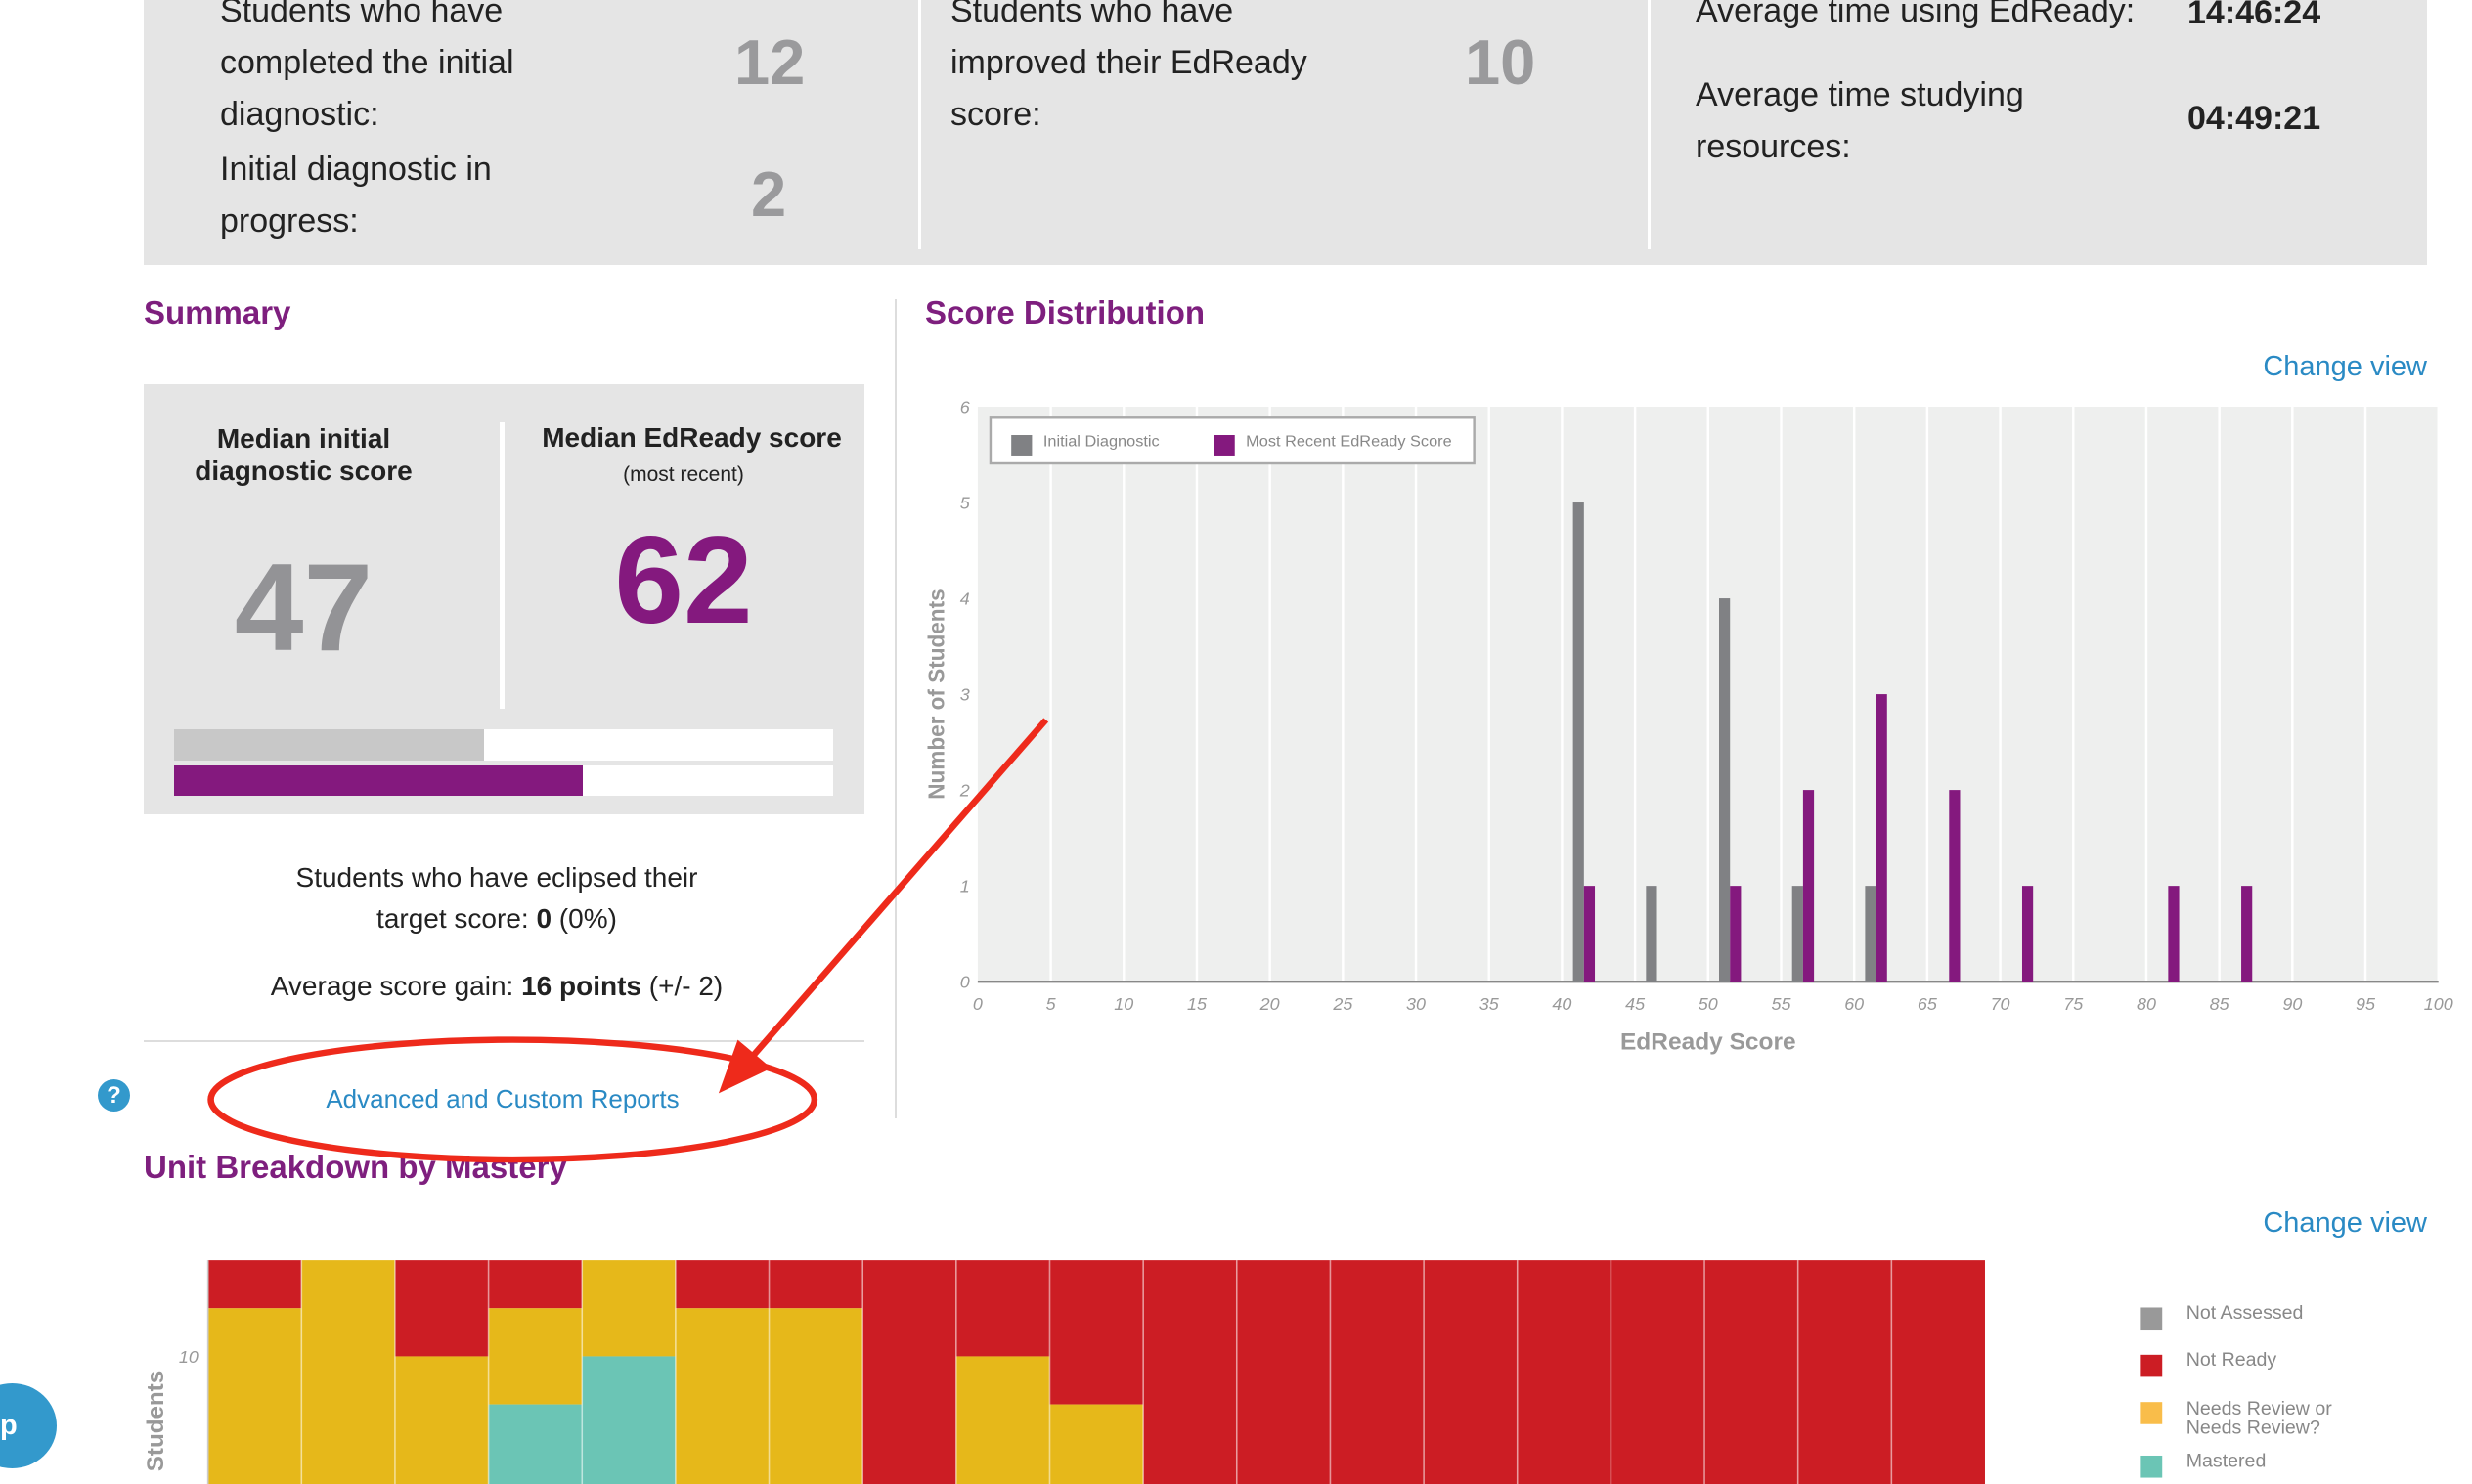 This screenshot has width=2472, height=1484. I want to click on x-tick-label: 0, so click(978, 1004).